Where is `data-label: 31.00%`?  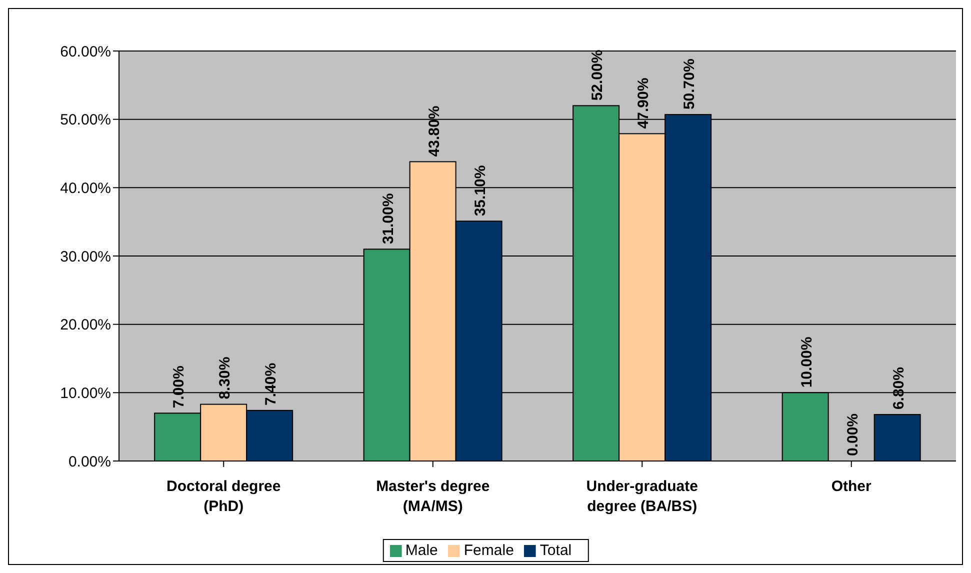 data-label: 31.00% is located at coordinates (388, 218).